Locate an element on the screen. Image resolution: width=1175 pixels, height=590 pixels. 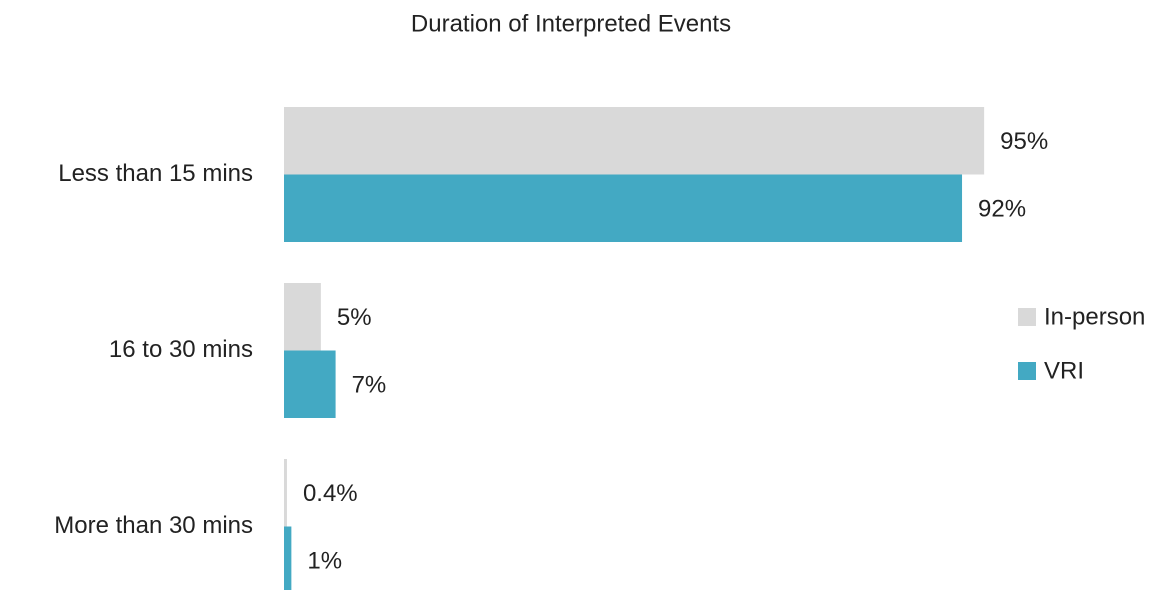
value-label: 1% is located at coordinates (324, 561).